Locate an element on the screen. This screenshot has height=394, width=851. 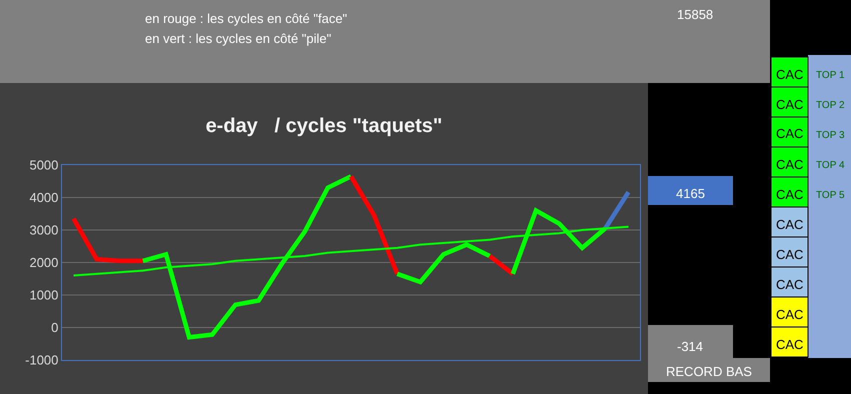
text: en rouge : les cycles en côté "face" is located at coordinates (246, 18).